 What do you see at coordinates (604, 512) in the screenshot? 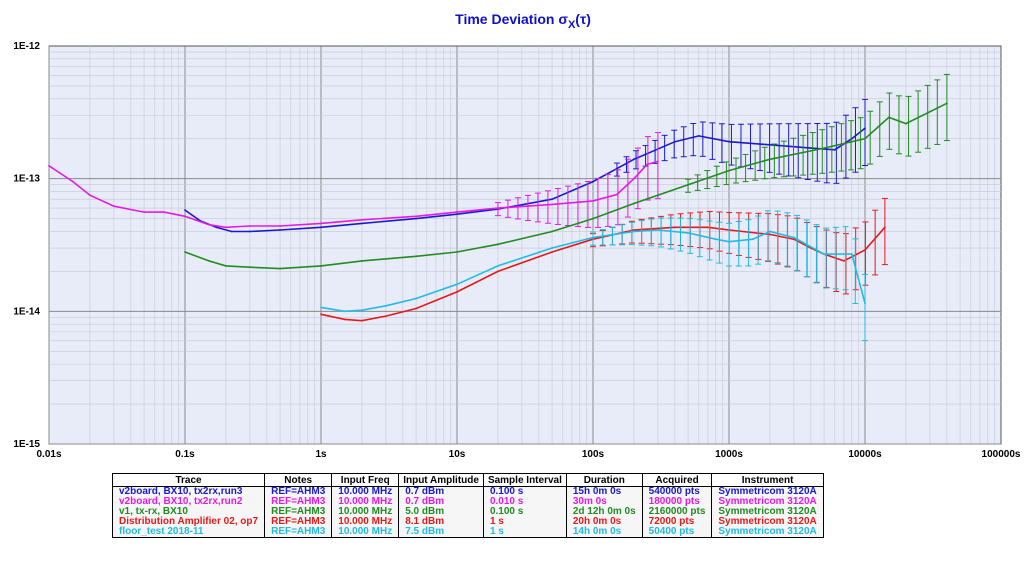
I see `legend-cell: 2d 12h 0m 0s` at bounding box center [604, 512].